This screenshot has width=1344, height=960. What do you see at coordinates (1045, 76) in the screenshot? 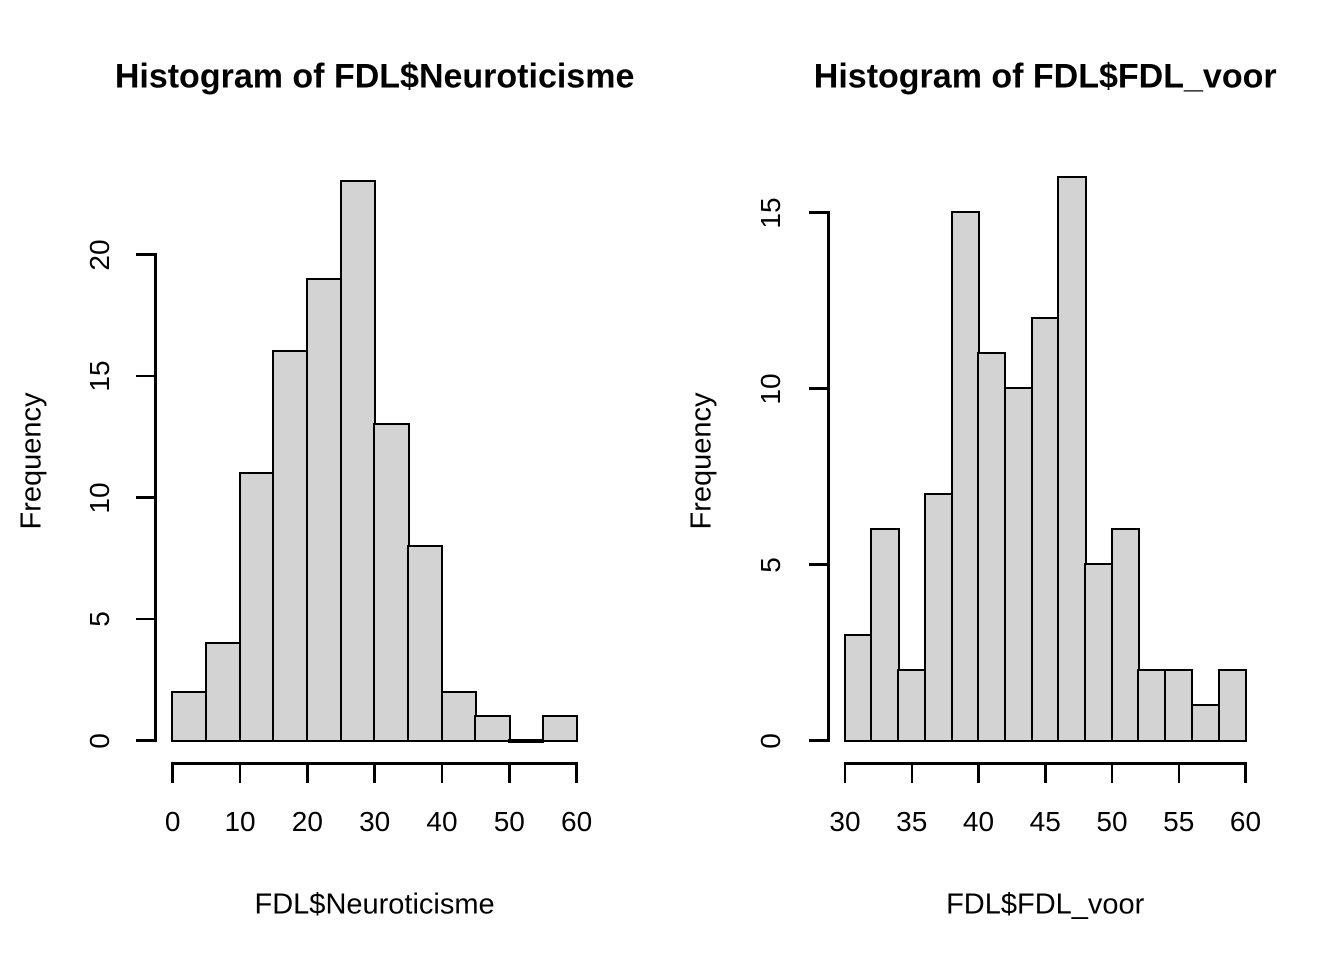
I see `chart-title: Histogram of FDL$FDL_voor` at bounding box center [1045, 76].